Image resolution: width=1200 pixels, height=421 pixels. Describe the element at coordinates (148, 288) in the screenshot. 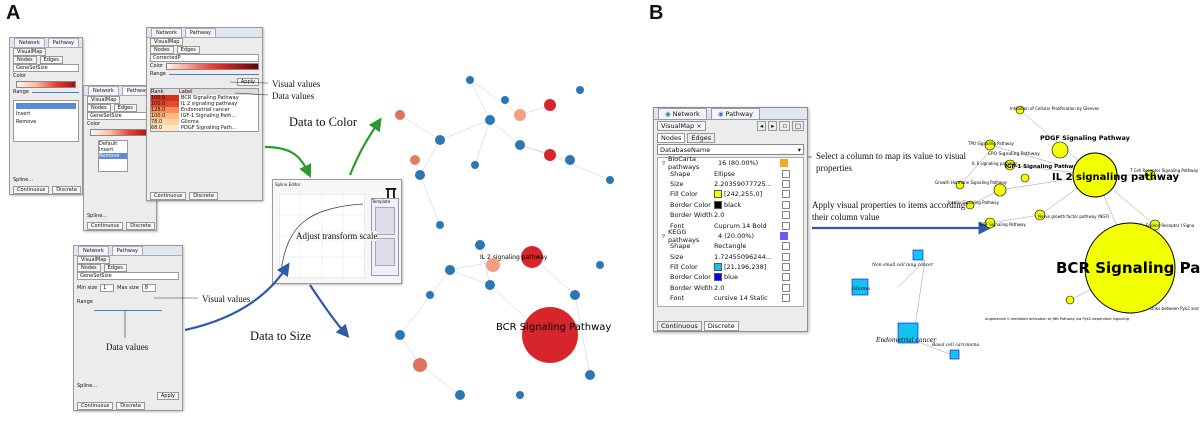

I see `max-size-input: 8` at that location.